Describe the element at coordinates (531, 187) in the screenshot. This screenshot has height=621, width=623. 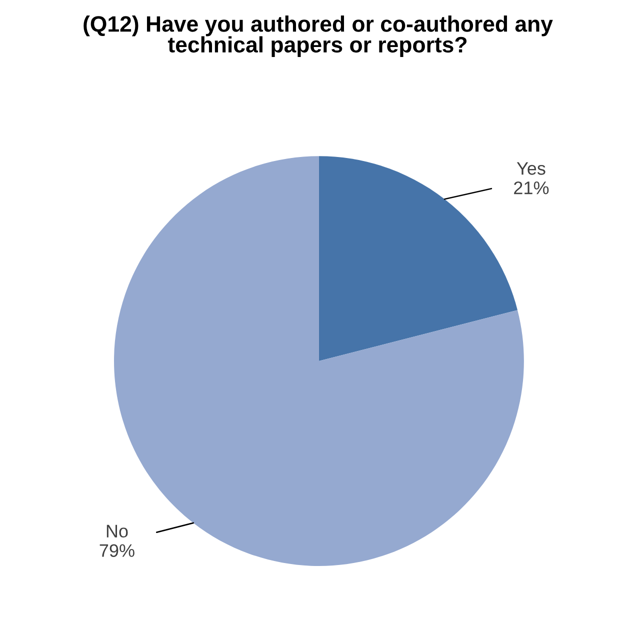
I see `data-label: 21%` at that location.